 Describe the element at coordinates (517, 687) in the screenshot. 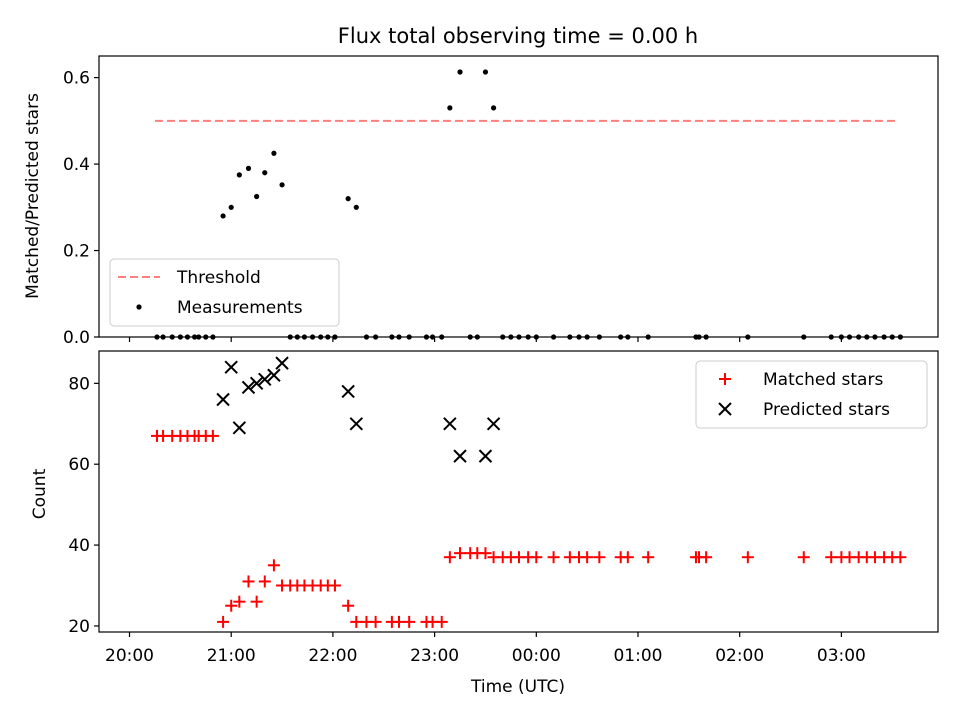

I see `bottom-x-axis-label: Time (UTC)` at that location.